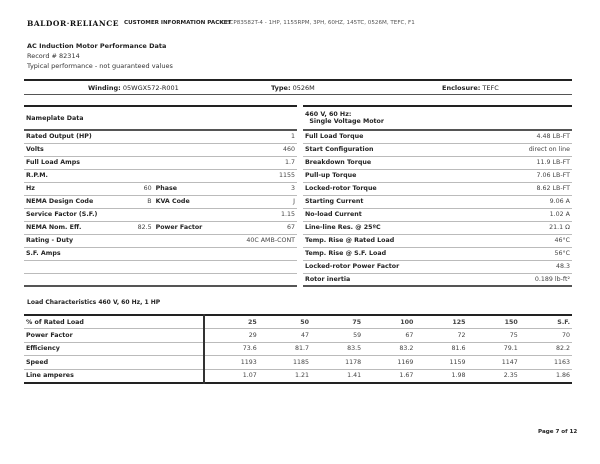 Image resolution: width=600 pixels, height=464 pixels. I want to click on baldor-reliance-logo: BALDOR·RELIANCE, so click(73, 23).